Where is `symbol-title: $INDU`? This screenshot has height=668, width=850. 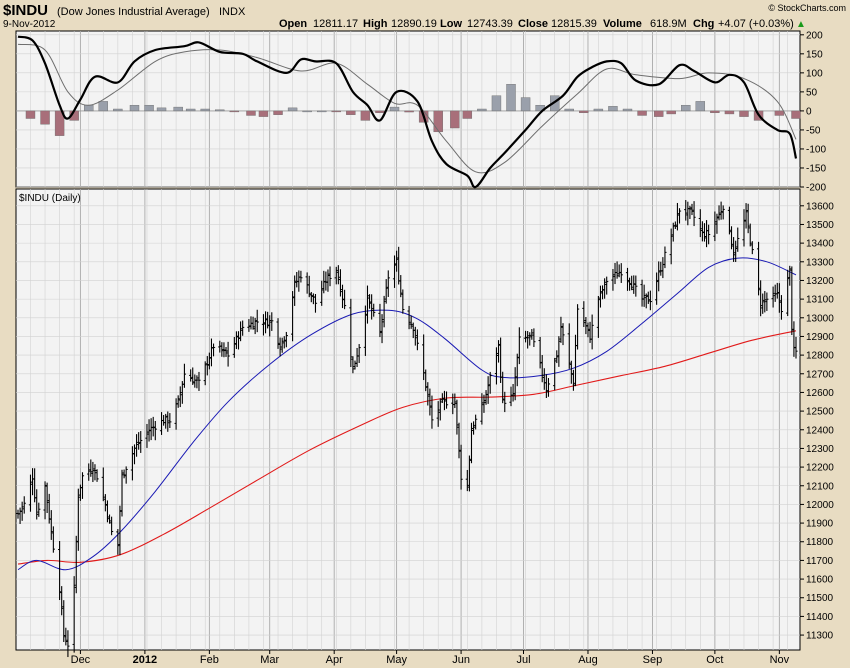
symbol-title: $INDU is located at coordinates (25, 10).